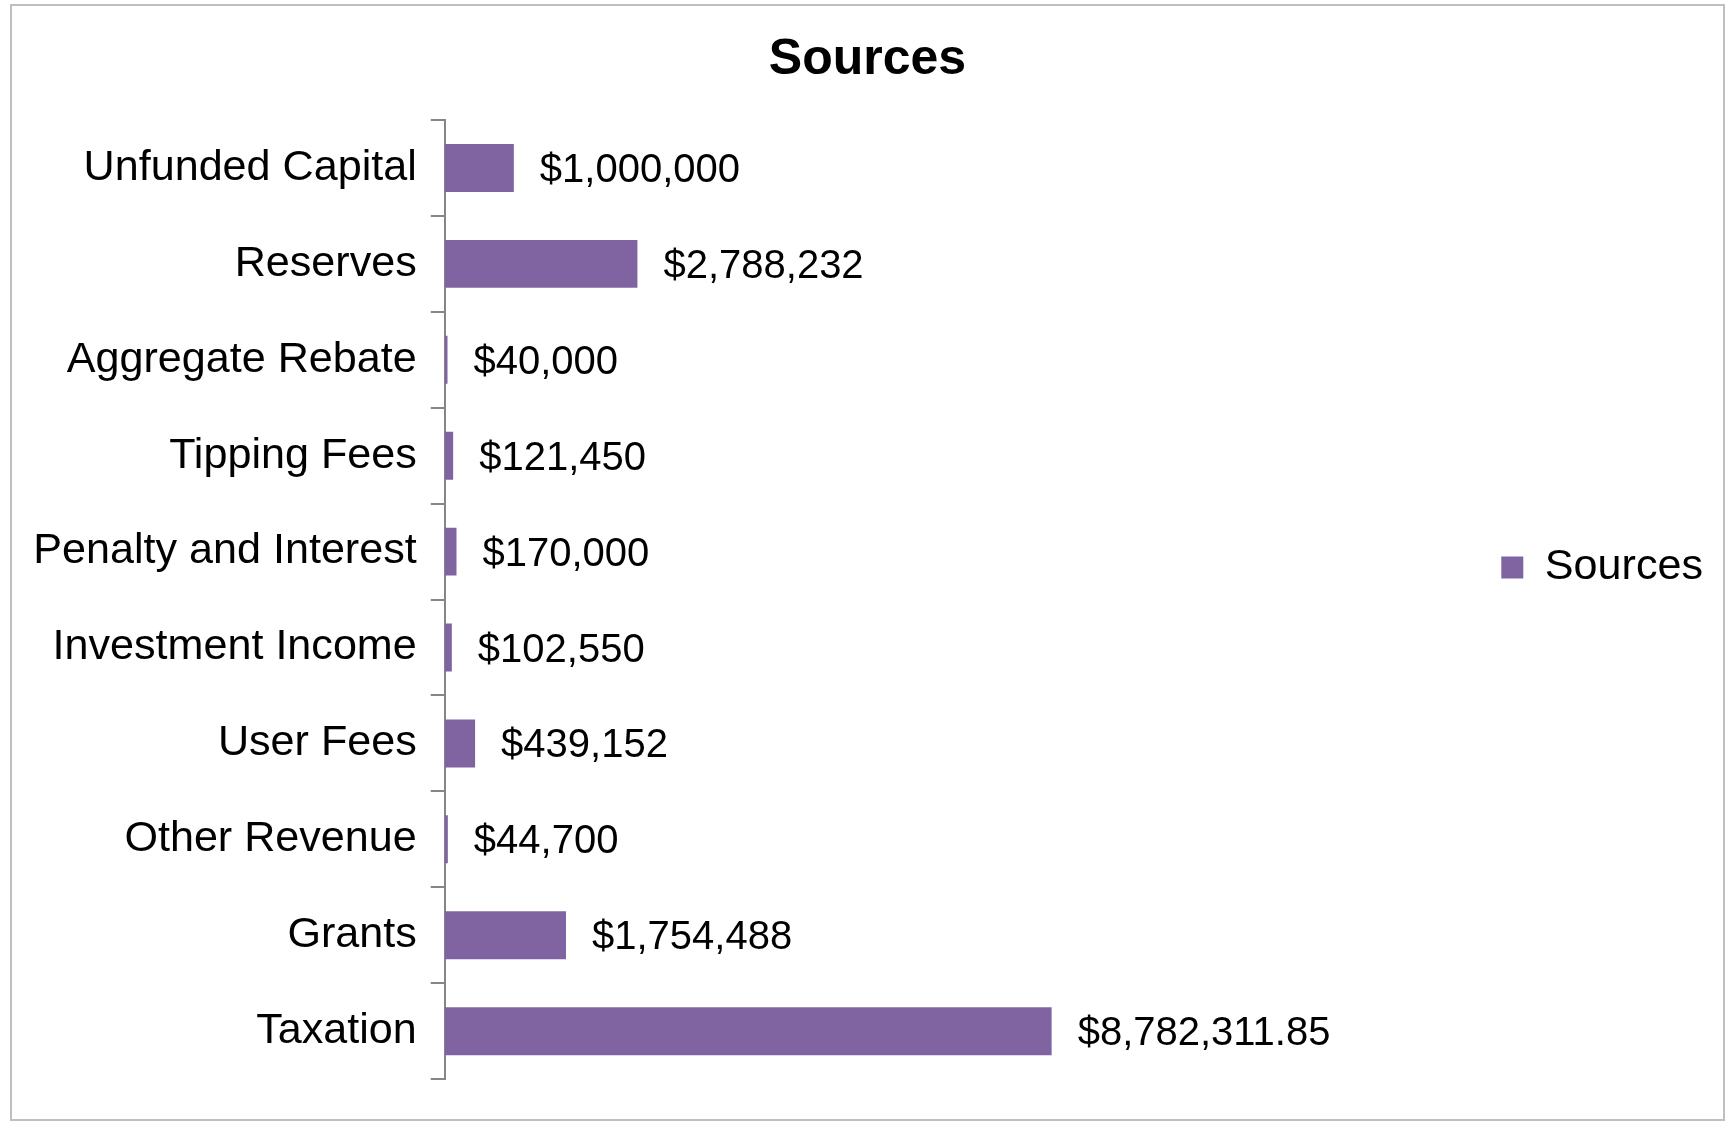  I want to click on y-tick-label: Taxation, so click(336, 1028).